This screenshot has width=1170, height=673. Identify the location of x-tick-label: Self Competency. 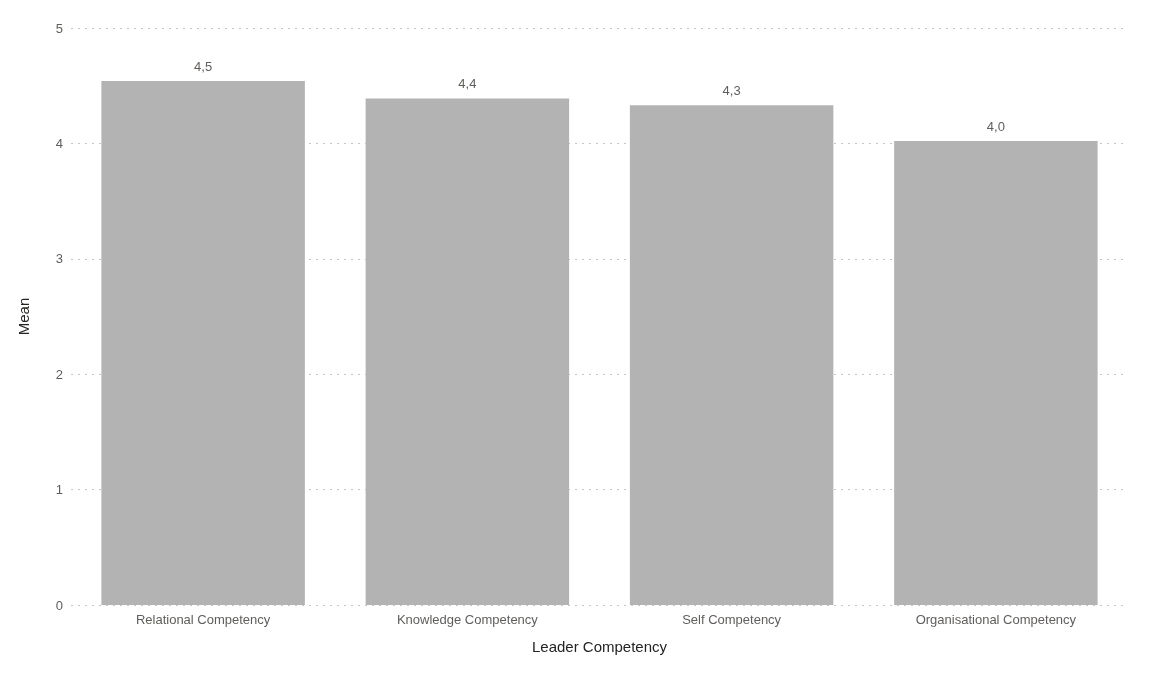
(732, 619).